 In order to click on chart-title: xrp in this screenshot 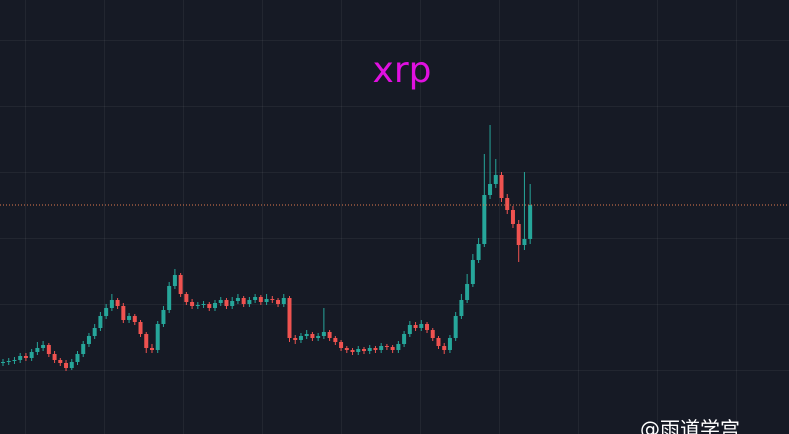, I will do `click(402, 70)`.